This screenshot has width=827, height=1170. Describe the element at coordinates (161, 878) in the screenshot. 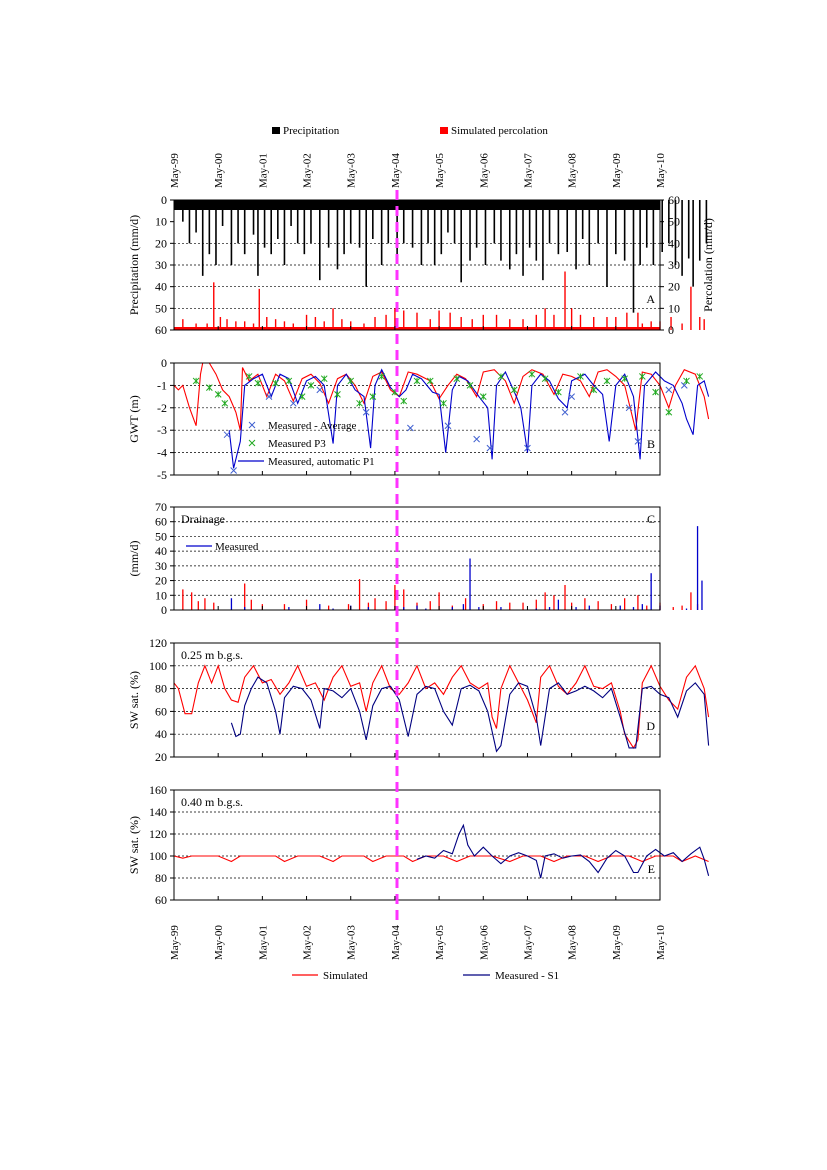

I see `ytick-label: 80` at that location.